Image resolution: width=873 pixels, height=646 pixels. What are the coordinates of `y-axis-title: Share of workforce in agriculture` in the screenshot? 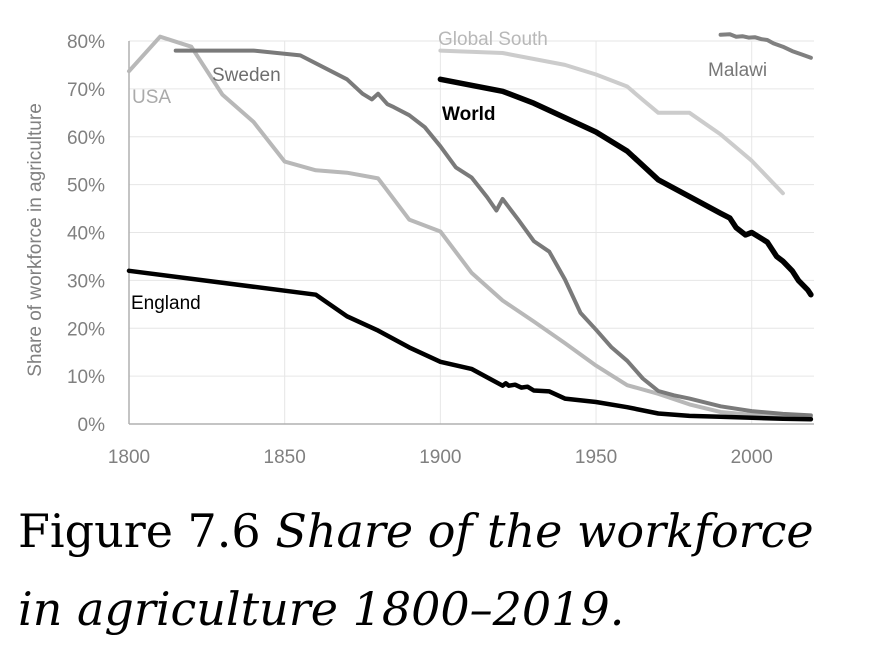 It's located at (35, 240).